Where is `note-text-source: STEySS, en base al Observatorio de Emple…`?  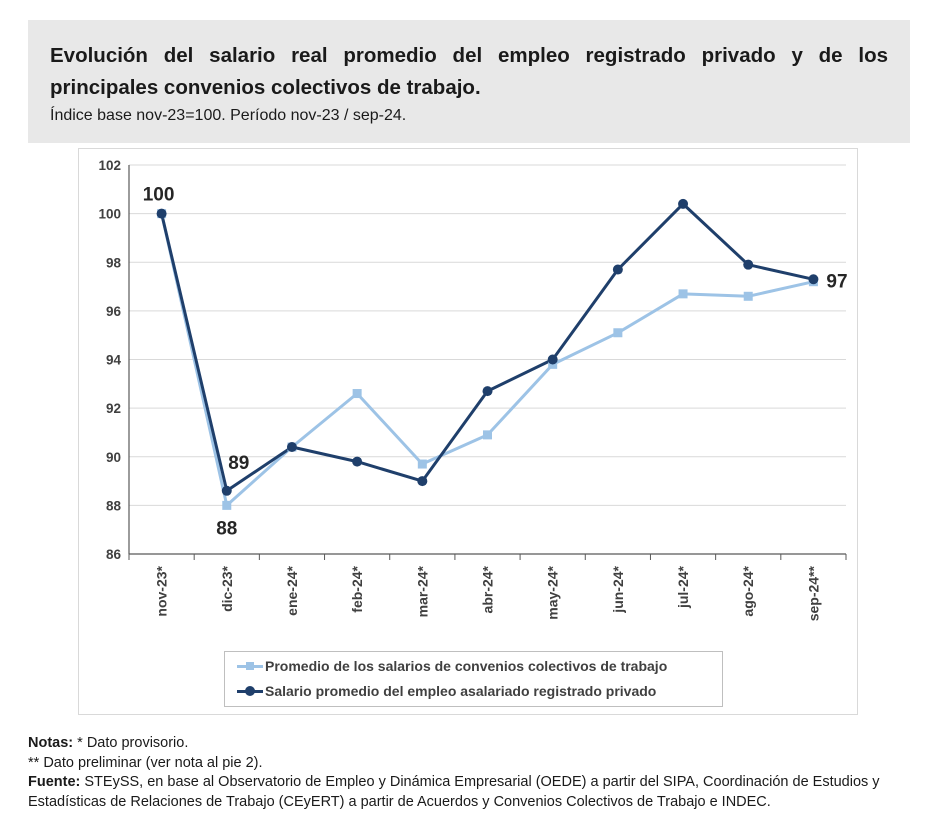
note-text-source: STEySS, en base al Observatorio de Emple… is located at coordinates (454, 792).